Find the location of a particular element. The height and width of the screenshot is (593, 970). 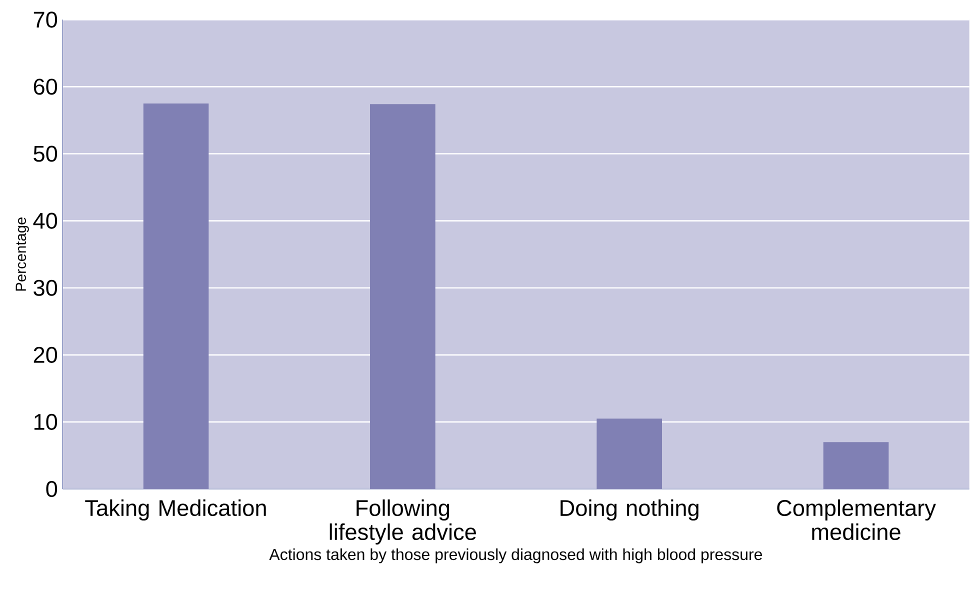

y-tick-label: 30 is located at coordinates (46, 288).